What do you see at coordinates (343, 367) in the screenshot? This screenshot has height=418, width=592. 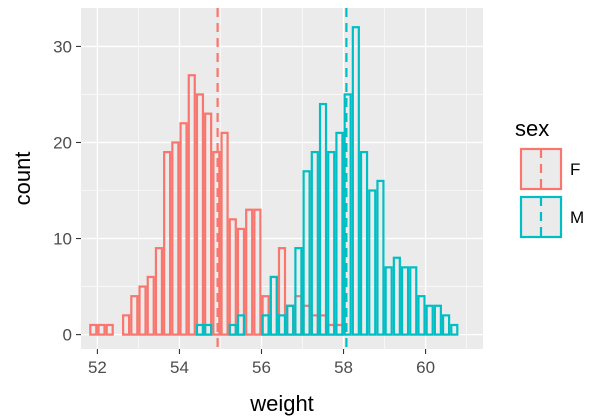 I see `x-tick-label: 58` at bounding box center [343, 367].